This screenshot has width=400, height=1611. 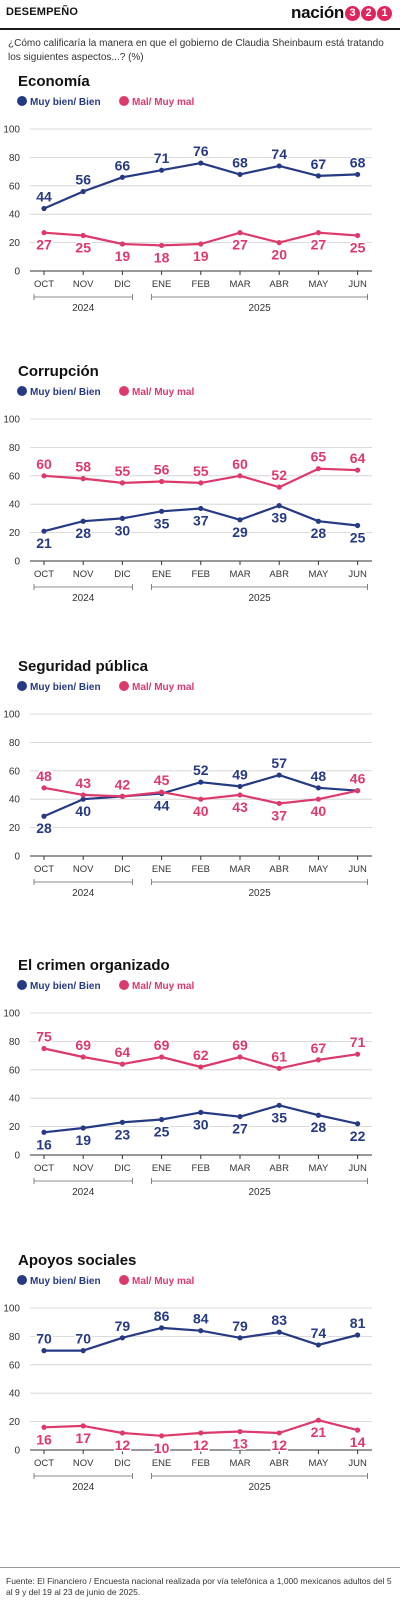 What do you see at coordinates (319, 164) in the screenshot?
I see `chart1-series-positive-label-7: 67` at bounding box center [319, 164].